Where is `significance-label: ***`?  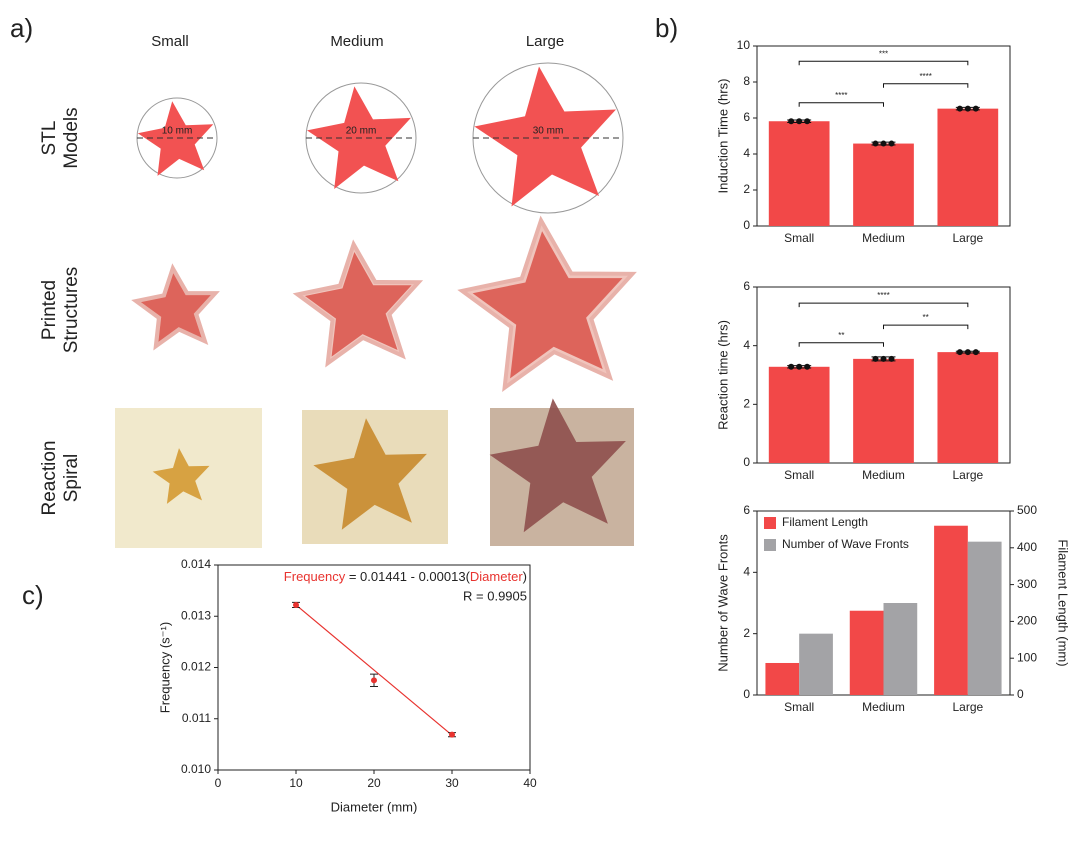 significance-label: *** is located at coordinates (883, 53).